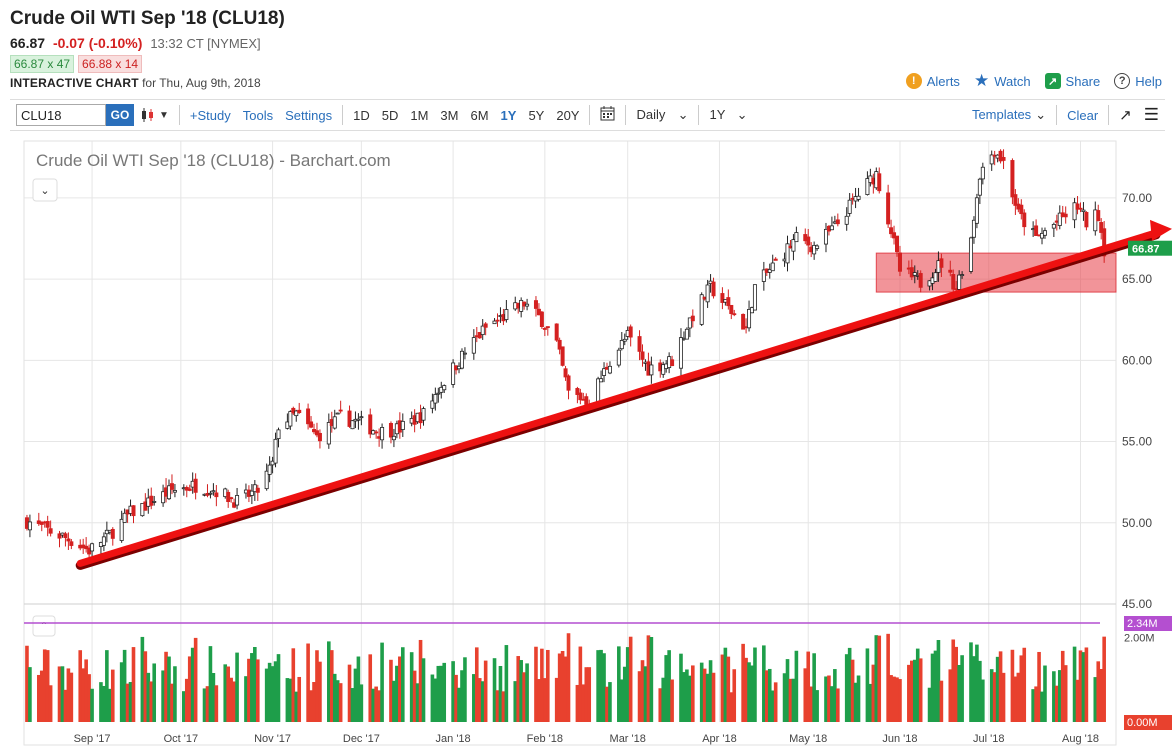 Image resolution: width=1172 pixels, height=752 pixels. Describe the element at coordinates (662, 115) in the screenshot. I see `interval-select: Daily ⌄` at that location.